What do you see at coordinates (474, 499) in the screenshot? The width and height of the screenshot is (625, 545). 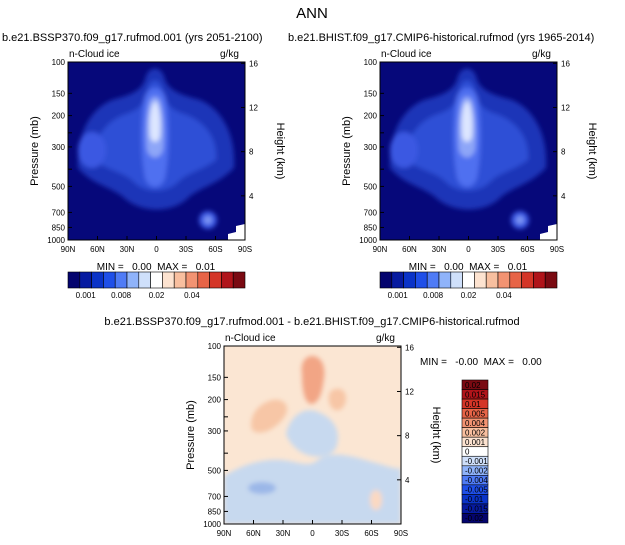 I see `colorbar-label: -0.01` at bounding box center [474, 499].